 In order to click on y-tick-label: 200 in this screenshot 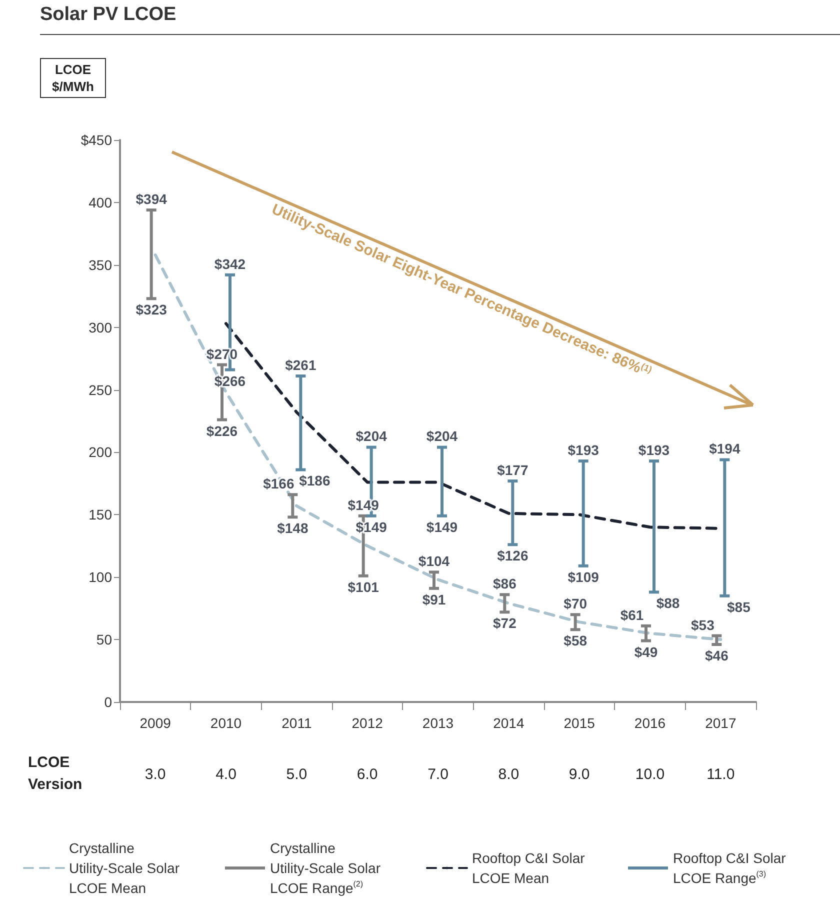, I will do `click(100, 452)`.